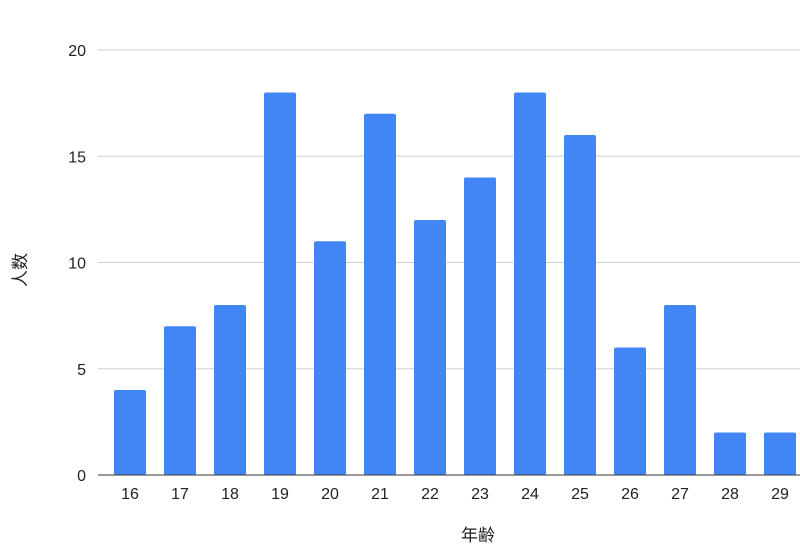  What do you see at coordinates (530, 494) in the screenshot?
I see `x-tick-label: 24` at bounding box center [530, 494].